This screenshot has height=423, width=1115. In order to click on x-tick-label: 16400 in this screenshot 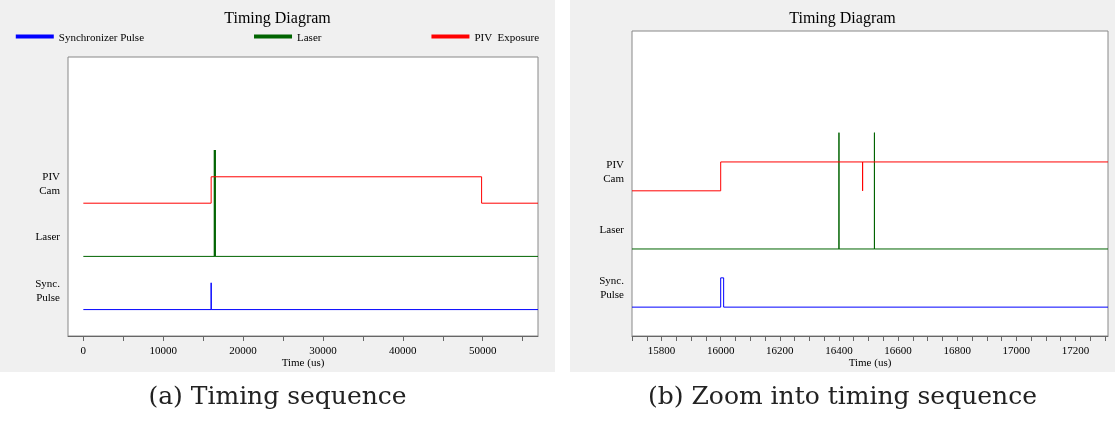, I will do `click(839, 349)`.